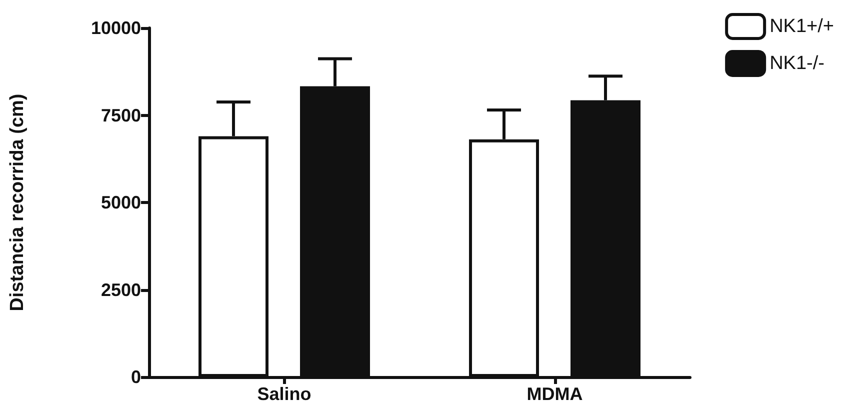 The height and width of the screenshot is (416, 843). What do you see at coordinates (120, 115) in the screenshot?
I see `y-tick-label: 7500` at bounding box center [120, 115].